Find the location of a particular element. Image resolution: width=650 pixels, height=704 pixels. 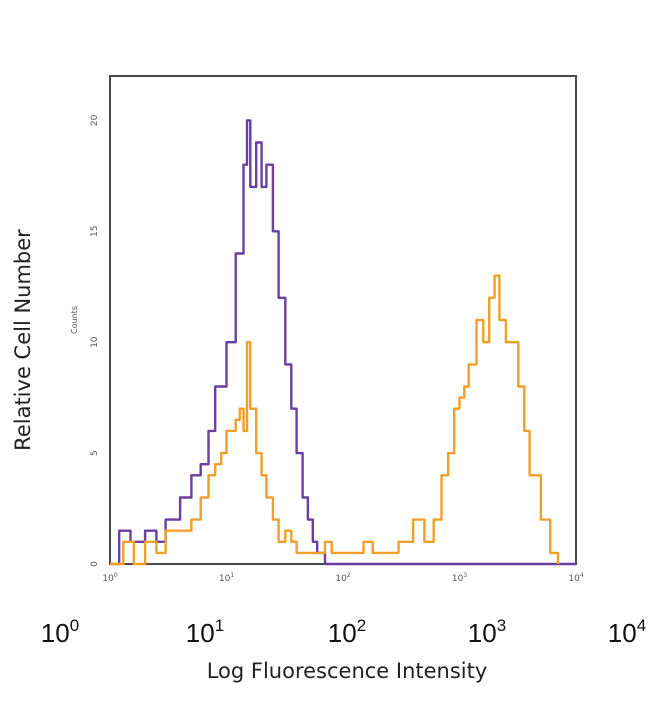

y-tick-labels: 0 5 10 15 20 is located at coordinates (95, 340).